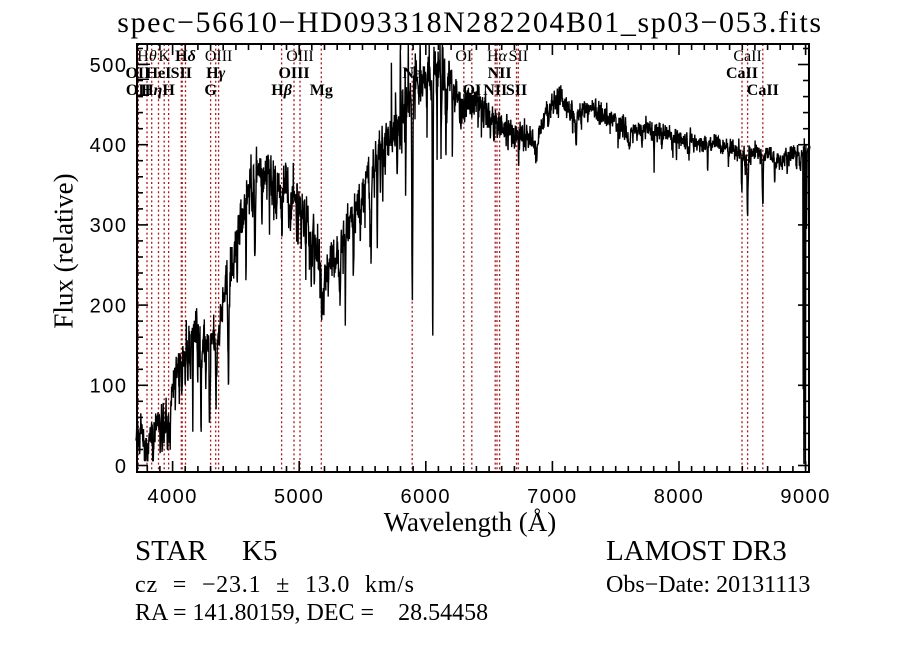 Image resolution: width=900 pixels, height=649 pixels. I want to click on svg-text: LAMOST DR3, so click(696, 551).